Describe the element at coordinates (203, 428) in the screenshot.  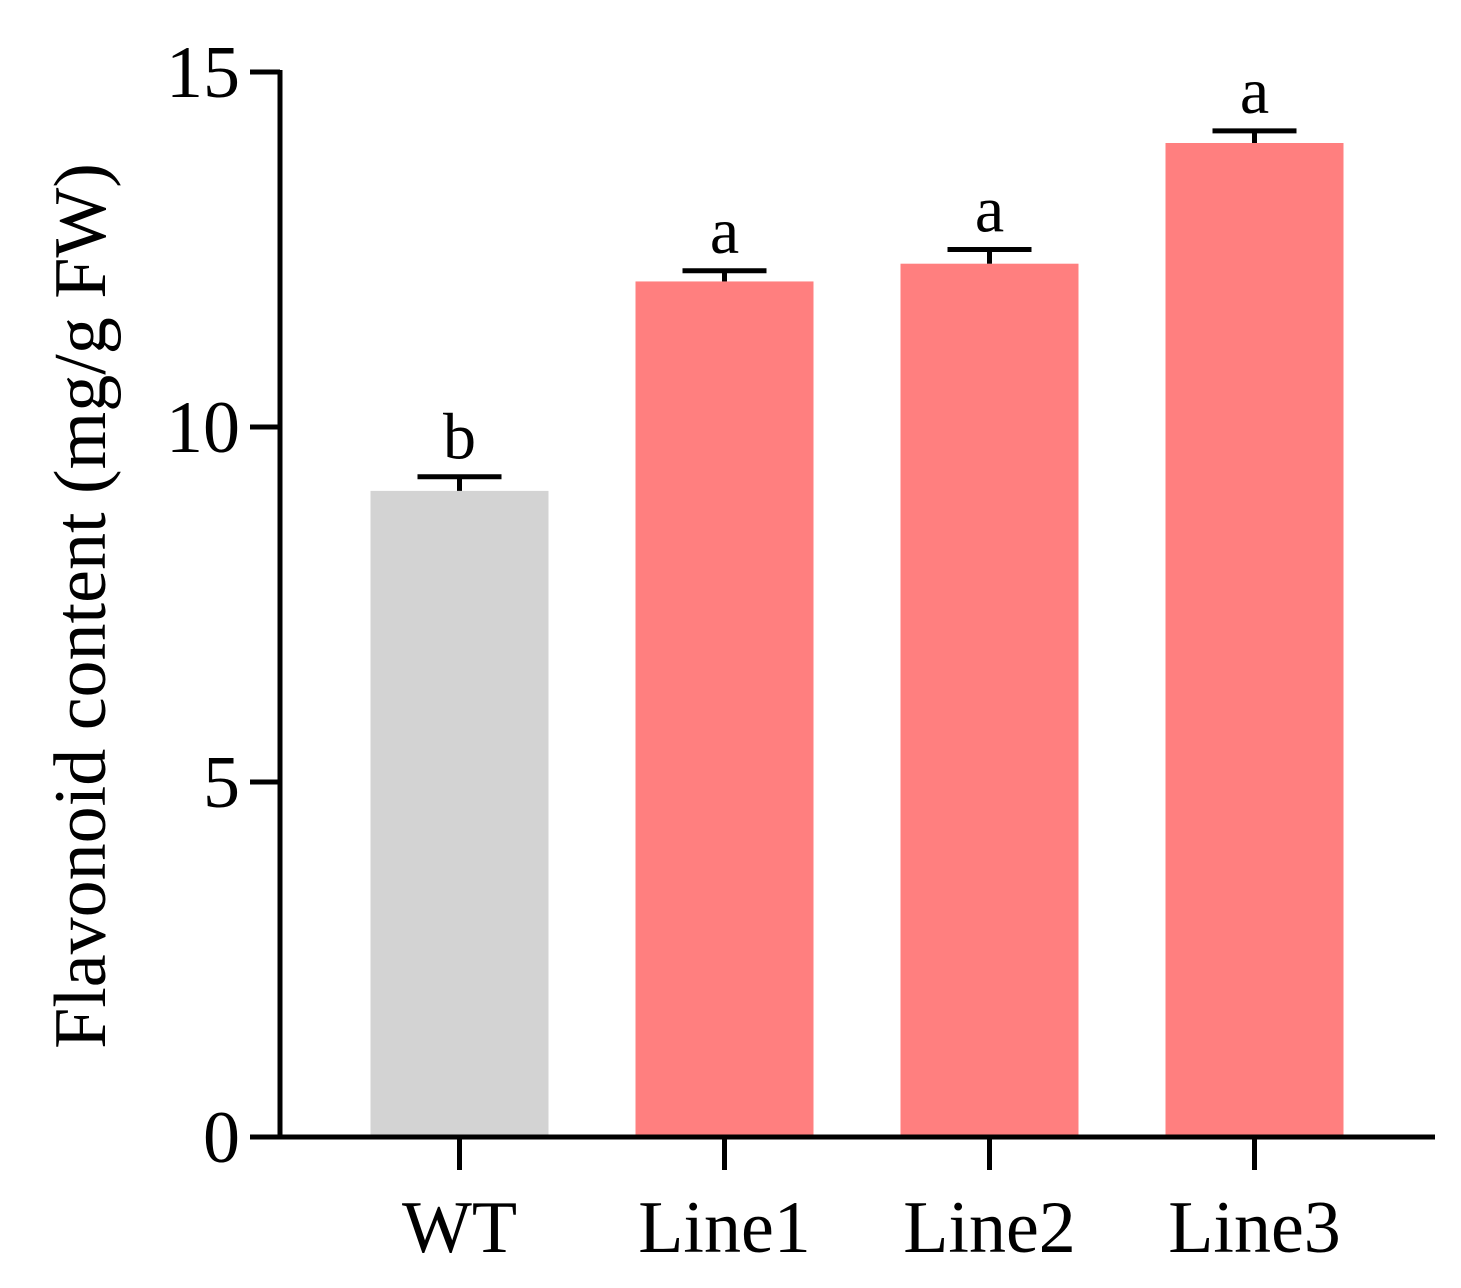
I see `y-tick-label: 10` at that location.